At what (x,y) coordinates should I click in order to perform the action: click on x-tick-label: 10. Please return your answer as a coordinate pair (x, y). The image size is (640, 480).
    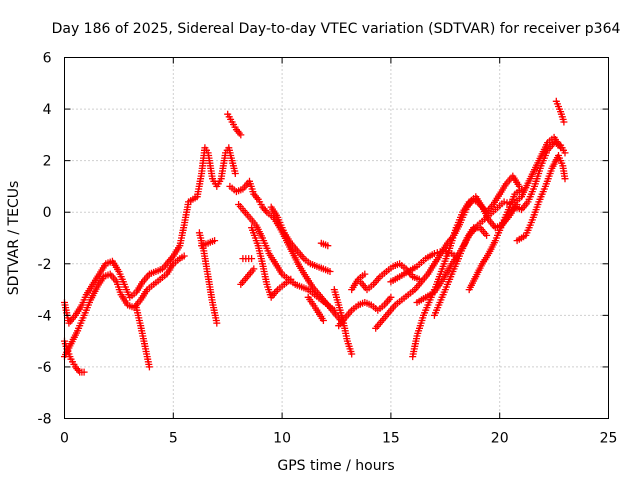
    Looking at the image, I should click on (282, 439).